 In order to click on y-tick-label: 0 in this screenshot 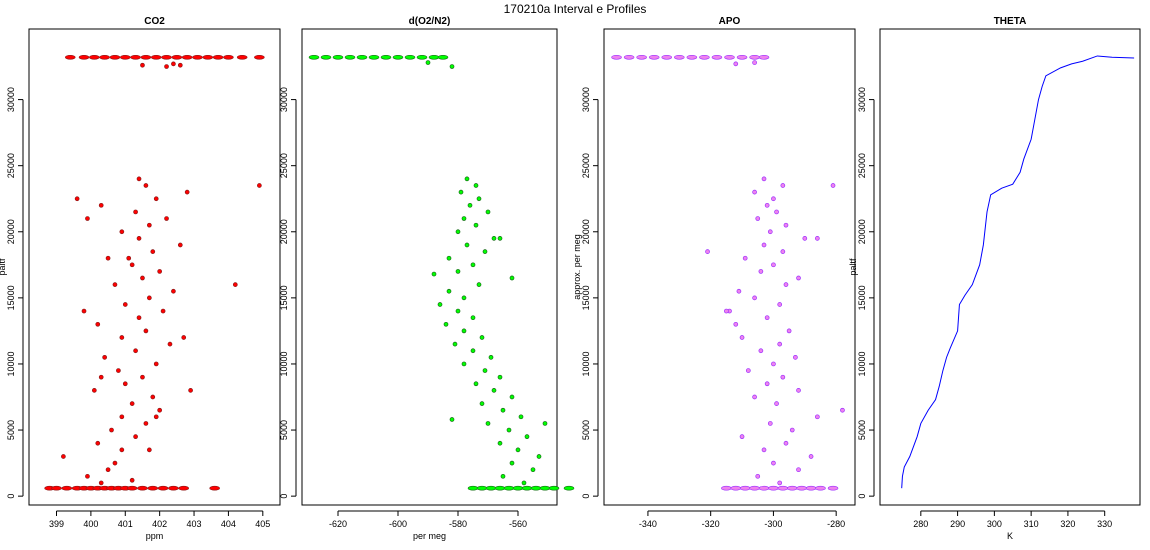, I will do `click(586, 496)`.